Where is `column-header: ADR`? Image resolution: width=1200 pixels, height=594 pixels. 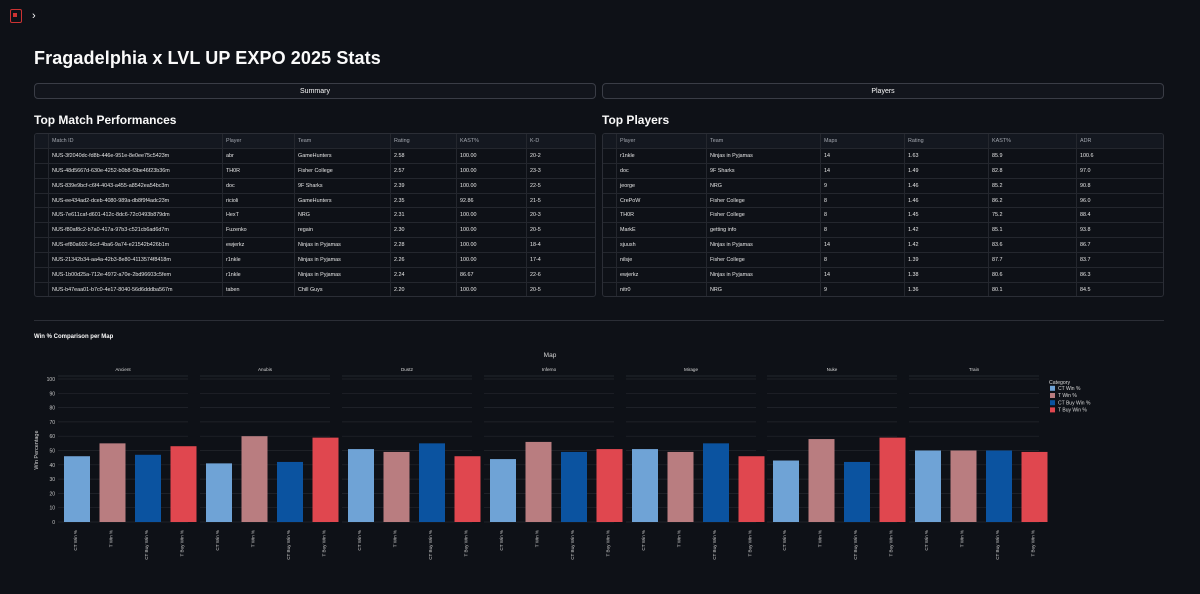
column-header: ADR is located at coordinates (1086, 140).